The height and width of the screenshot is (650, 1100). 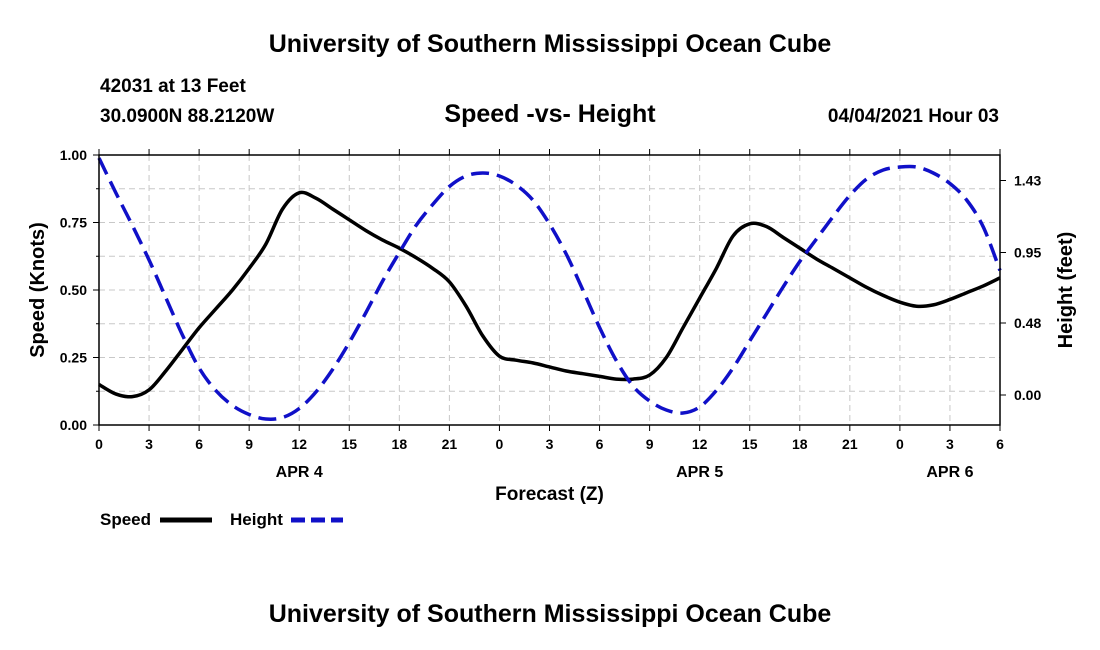 I want to click on legend-label-height: Height, so click(x=256, y=519).